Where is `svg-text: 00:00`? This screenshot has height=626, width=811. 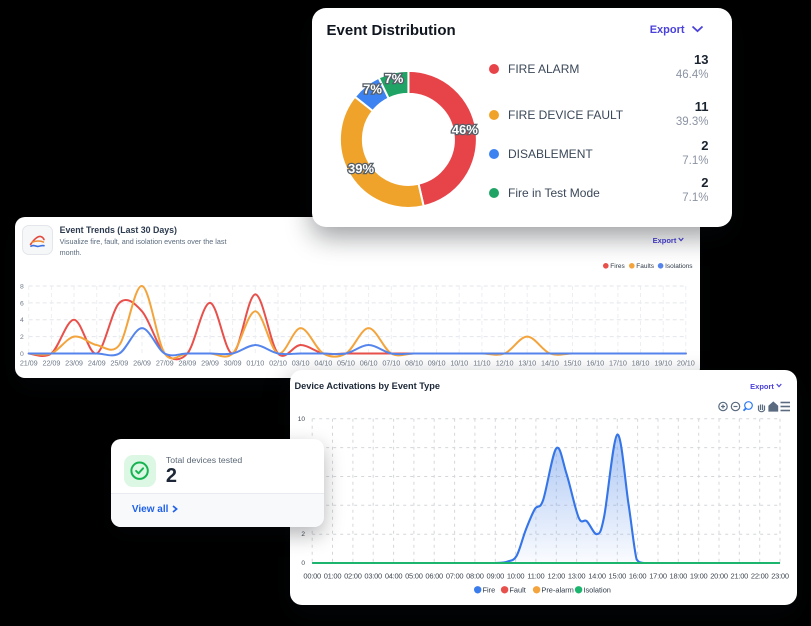
svg-text: 00:00 is located at coordinates (312, 576).